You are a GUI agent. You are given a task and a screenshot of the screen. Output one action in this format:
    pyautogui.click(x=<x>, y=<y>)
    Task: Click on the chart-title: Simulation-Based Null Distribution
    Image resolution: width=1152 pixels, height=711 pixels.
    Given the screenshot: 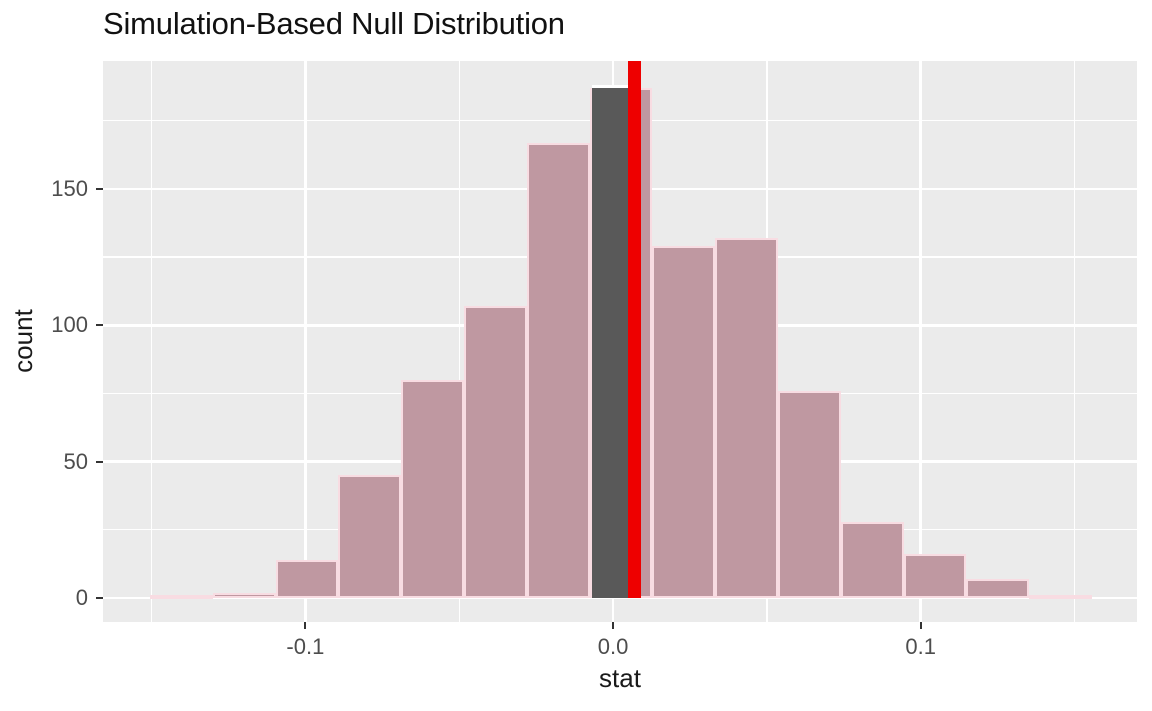 What is the action you would take?
    pyautogui.click(x=334, y=23)
    